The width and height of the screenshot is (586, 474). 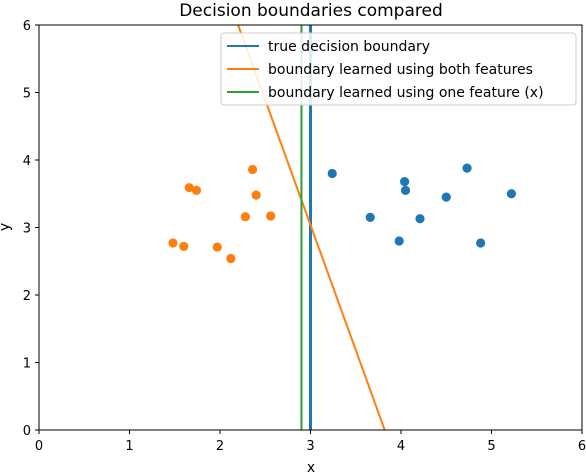 I want to click on x-axis-ticks: 0 1 2 3 4 5 6, so click(x=310, y=442).